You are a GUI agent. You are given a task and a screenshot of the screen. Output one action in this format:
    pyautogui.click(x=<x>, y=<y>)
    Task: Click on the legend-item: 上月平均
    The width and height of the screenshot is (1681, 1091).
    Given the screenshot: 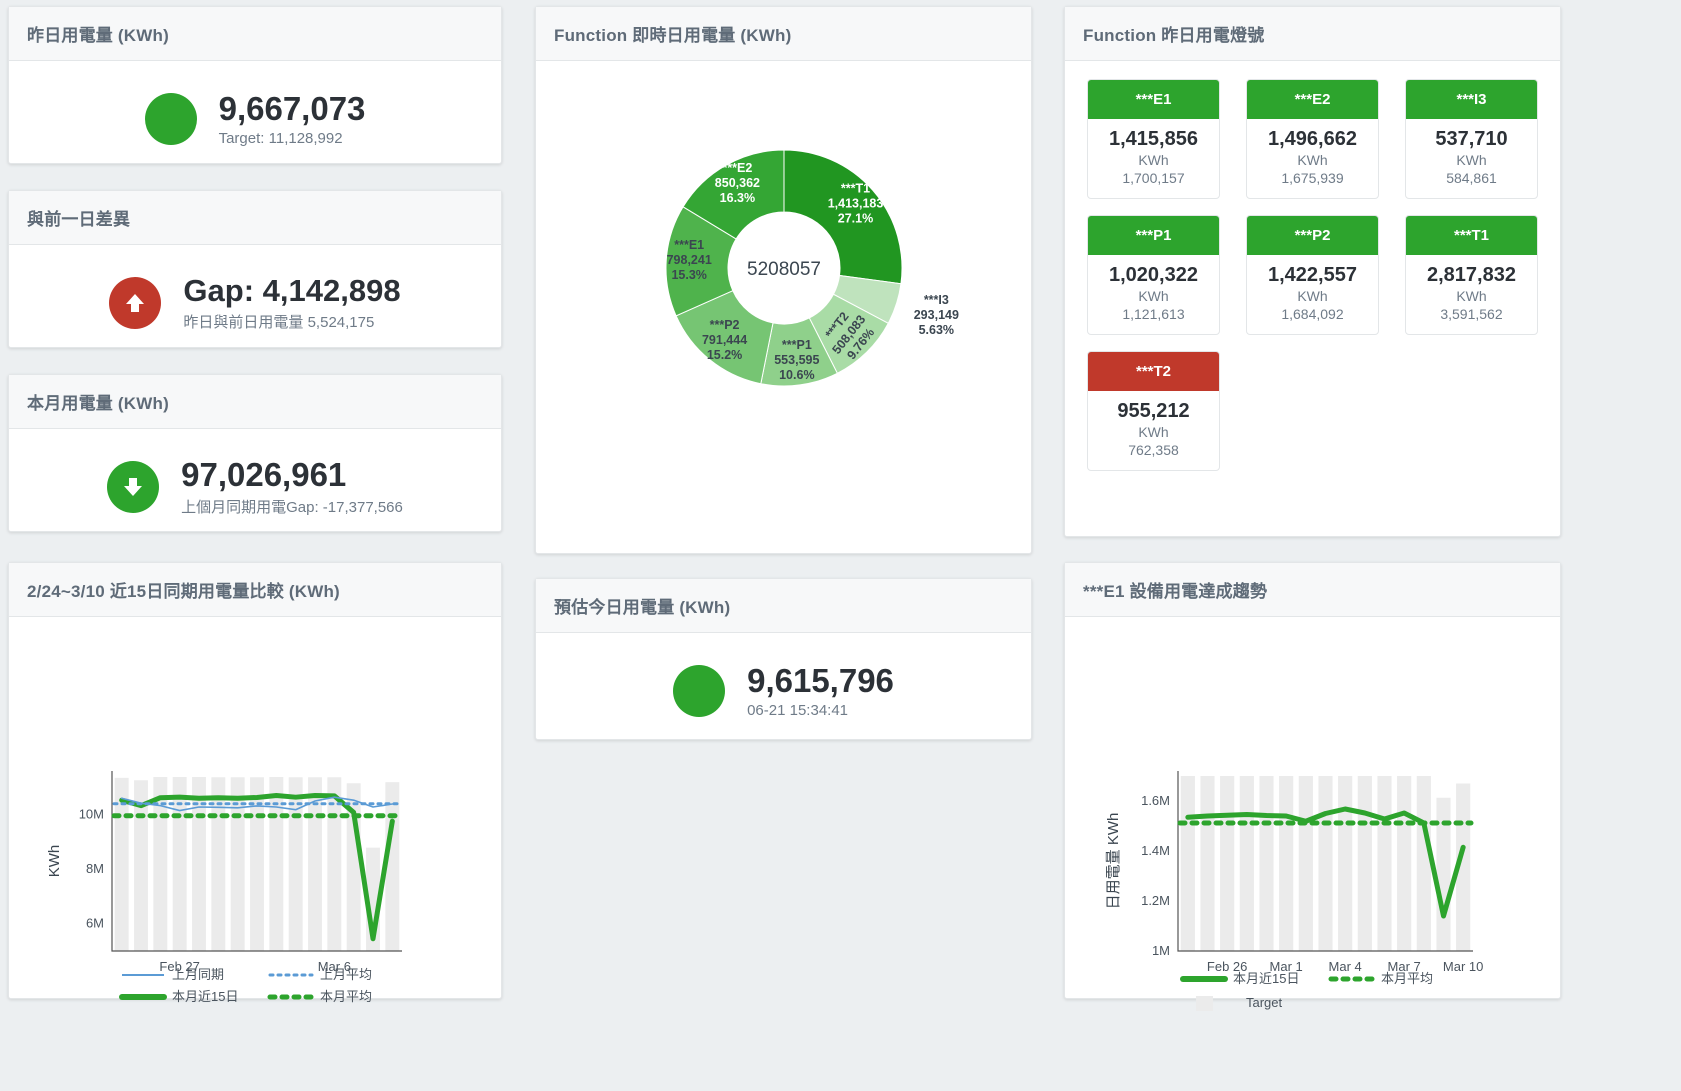 What is the action you would take?
    pyautogui.click(x=320, y=974)
    